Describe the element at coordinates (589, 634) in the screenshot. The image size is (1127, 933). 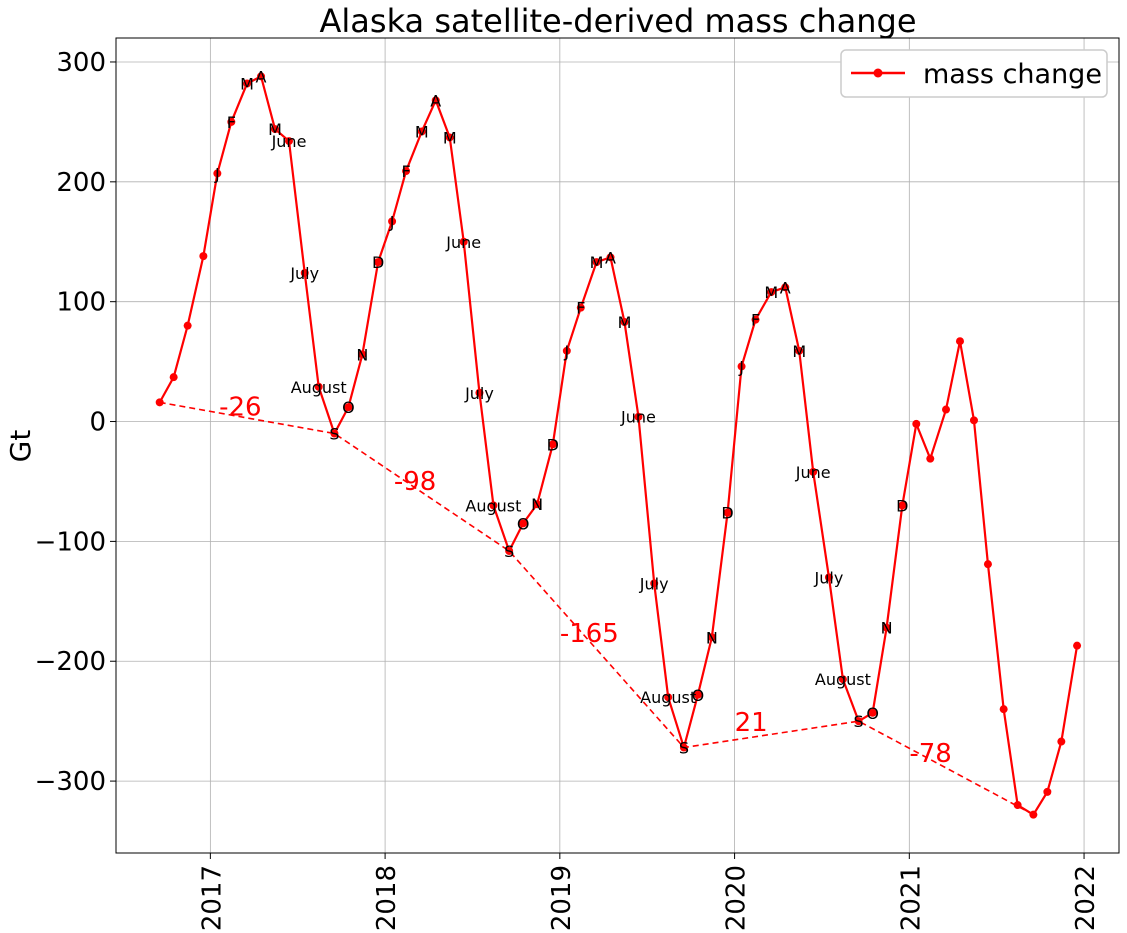
I see `annual-change-label: -165` at that location.